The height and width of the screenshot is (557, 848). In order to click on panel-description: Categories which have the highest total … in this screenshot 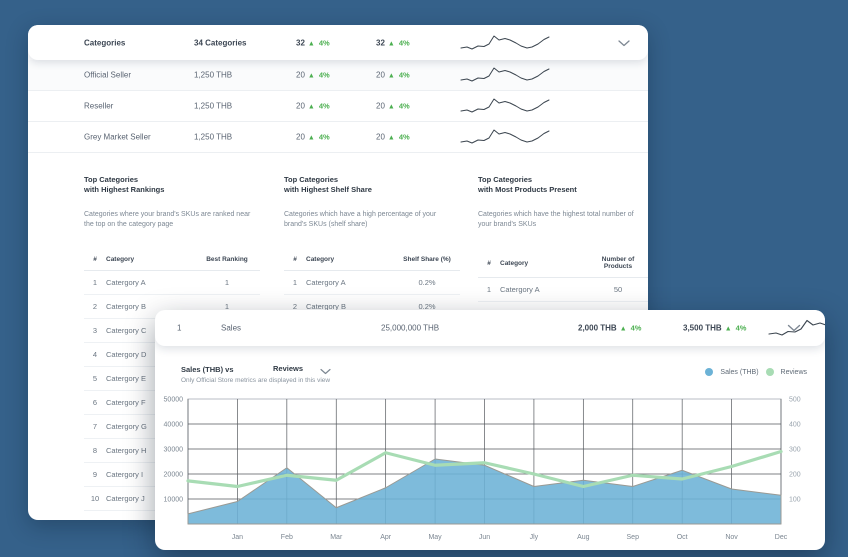, I will do `click(556, 219)`.